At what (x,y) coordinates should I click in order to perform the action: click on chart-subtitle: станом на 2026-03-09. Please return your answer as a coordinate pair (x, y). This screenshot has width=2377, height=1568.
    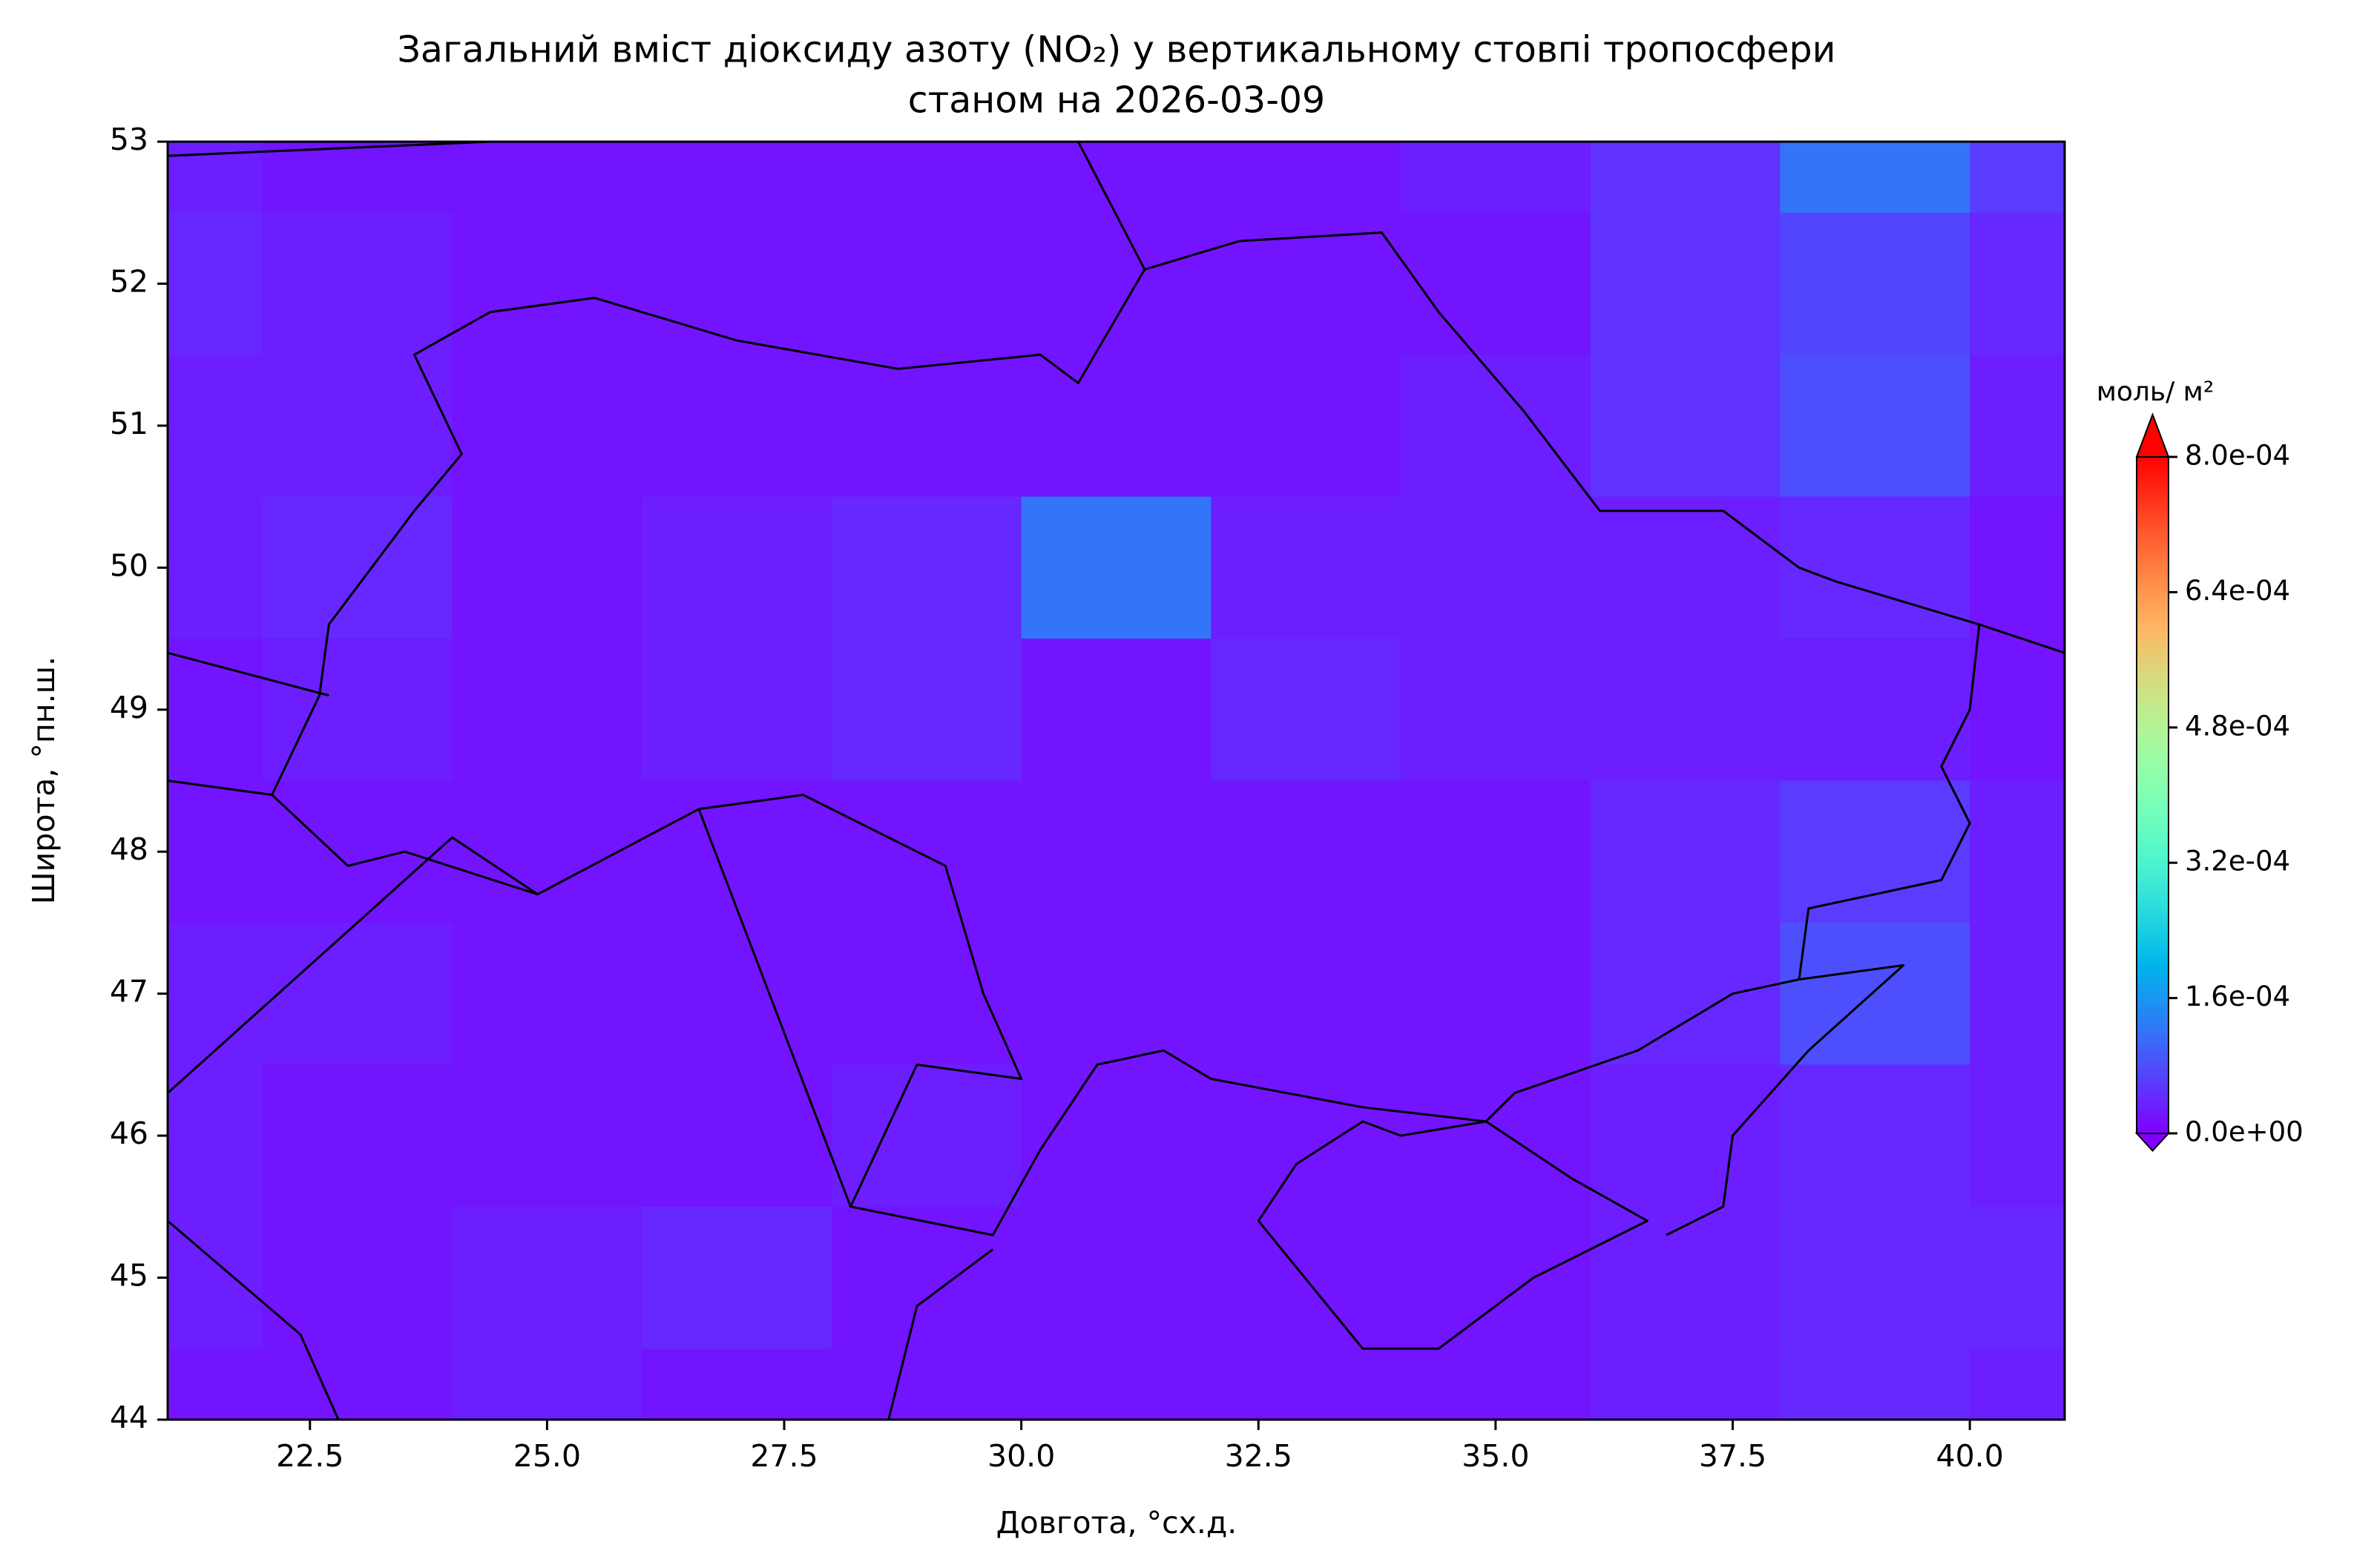
    Looking at the image, I should click on (1116, 101).